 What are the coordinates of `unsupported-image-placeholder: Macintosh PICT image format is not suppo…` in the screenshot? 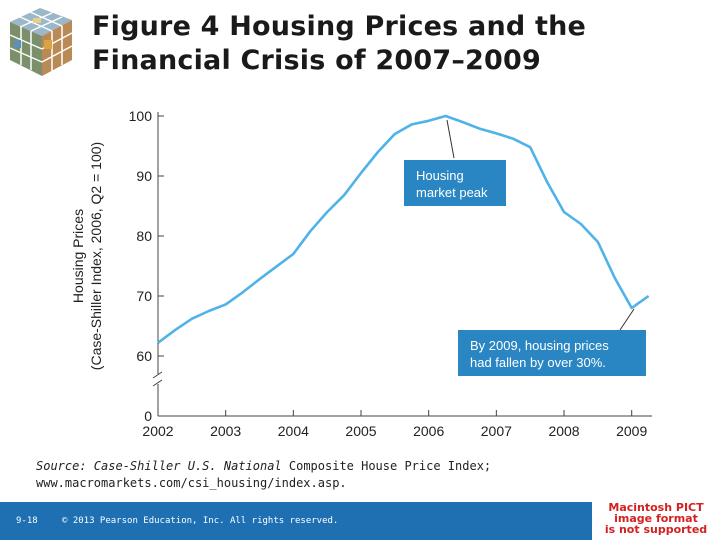 It's located at (656, 521).